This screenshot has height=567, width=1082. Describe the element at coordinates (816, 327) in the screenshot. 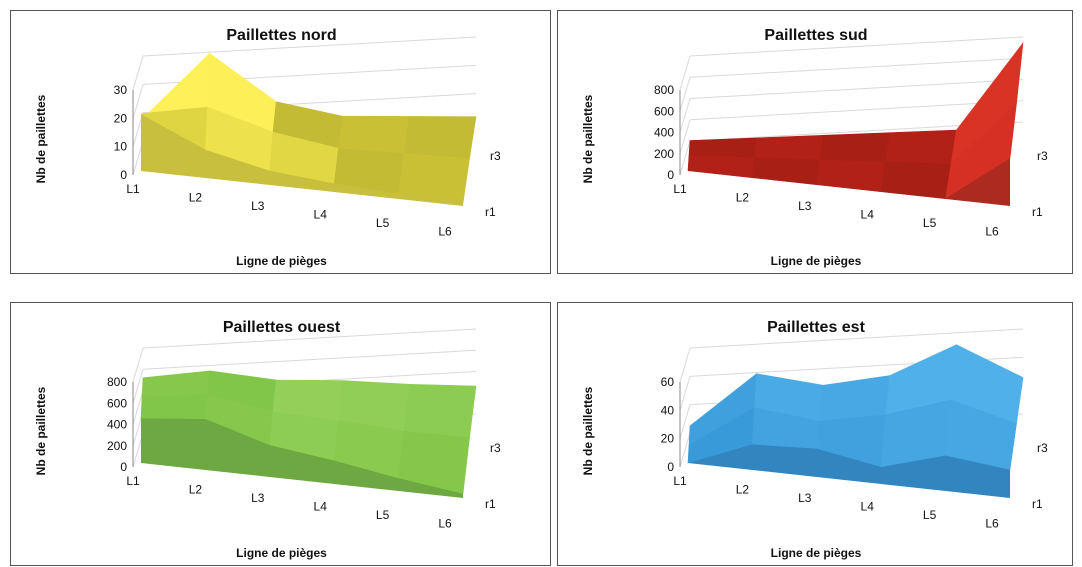

I see `chart-title: Paillettes est` at that location.